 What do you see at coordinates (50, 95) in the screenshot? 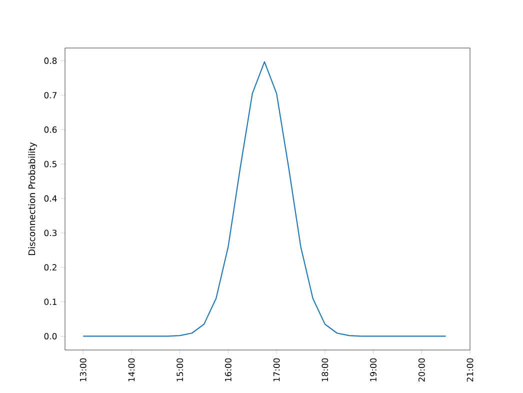
I see `y-tick-label: 0.7` at bounding box center [50, 95].